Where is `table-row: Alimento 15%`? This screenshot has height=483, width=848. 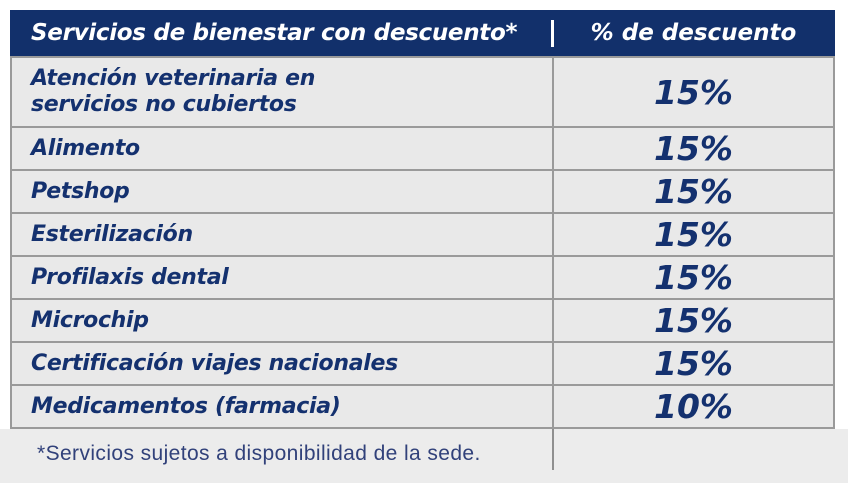 table-row: Alimento 15% is located at coordinates (422, 147).